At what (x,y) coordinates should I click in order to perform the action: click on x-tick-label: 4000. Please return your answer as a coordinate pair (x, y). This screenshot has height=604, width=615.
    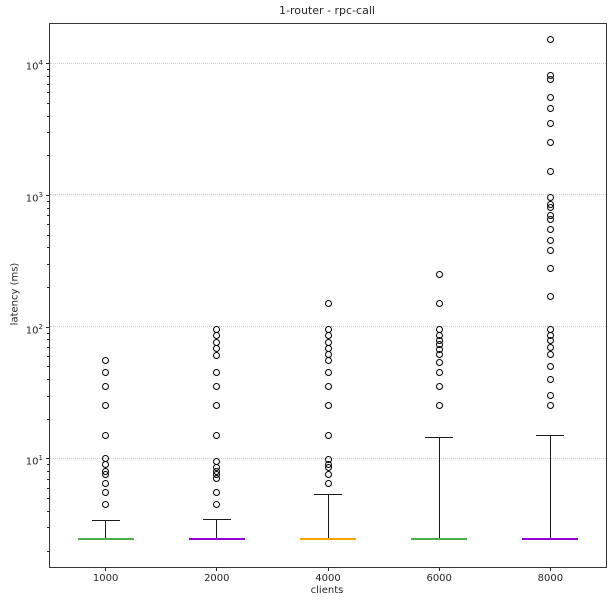
    Looking at the image, I should click on (328, 578).